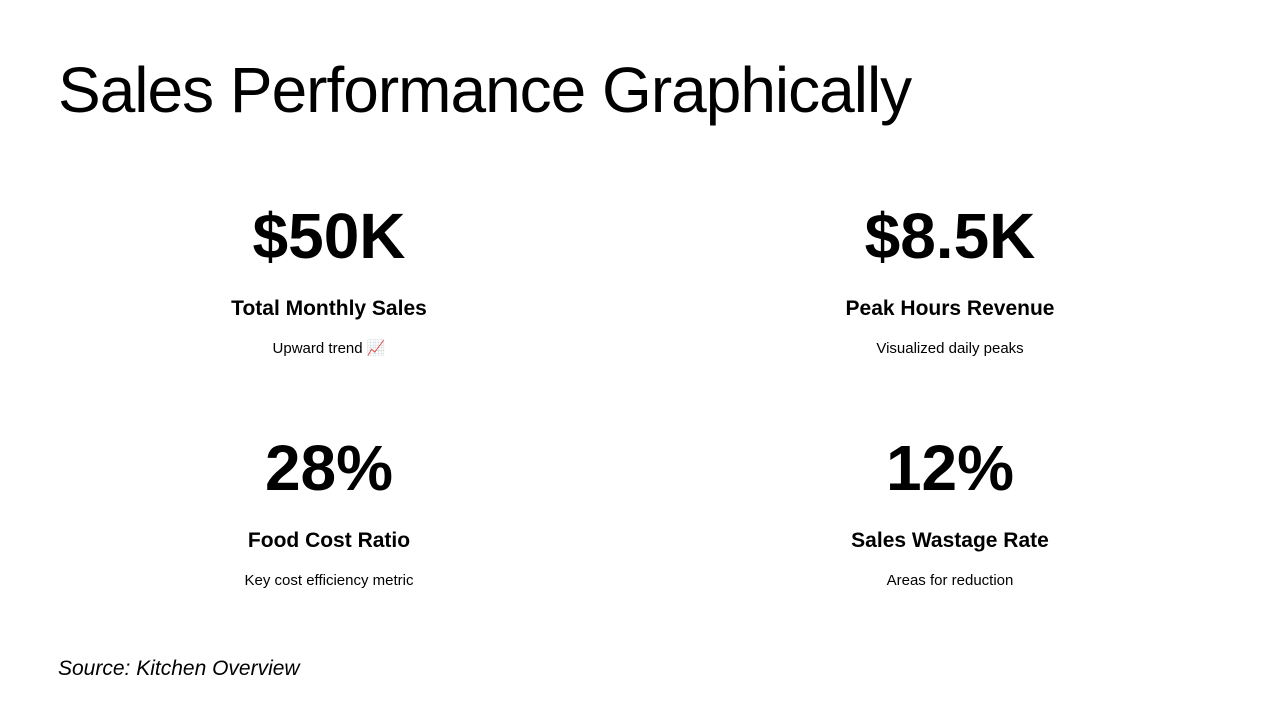 This screenshot has height=720, width=1280. I want to click on metric-description: Key cost efficiency metric, so click(329, 580).